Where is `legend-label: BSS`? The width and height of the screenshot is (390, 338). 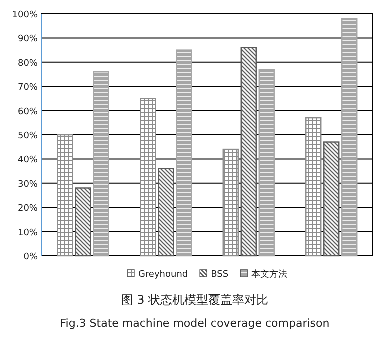
legend-label: BSS is located at coordinates (220, 275).